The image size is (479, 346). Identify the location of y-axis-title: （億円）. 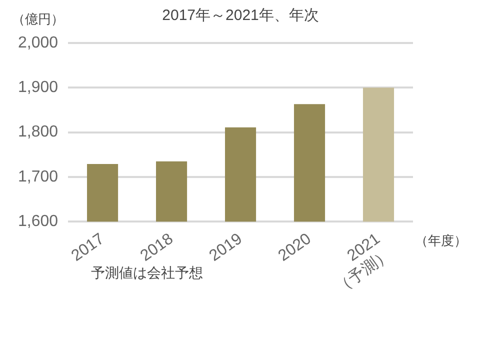
(38, 19).